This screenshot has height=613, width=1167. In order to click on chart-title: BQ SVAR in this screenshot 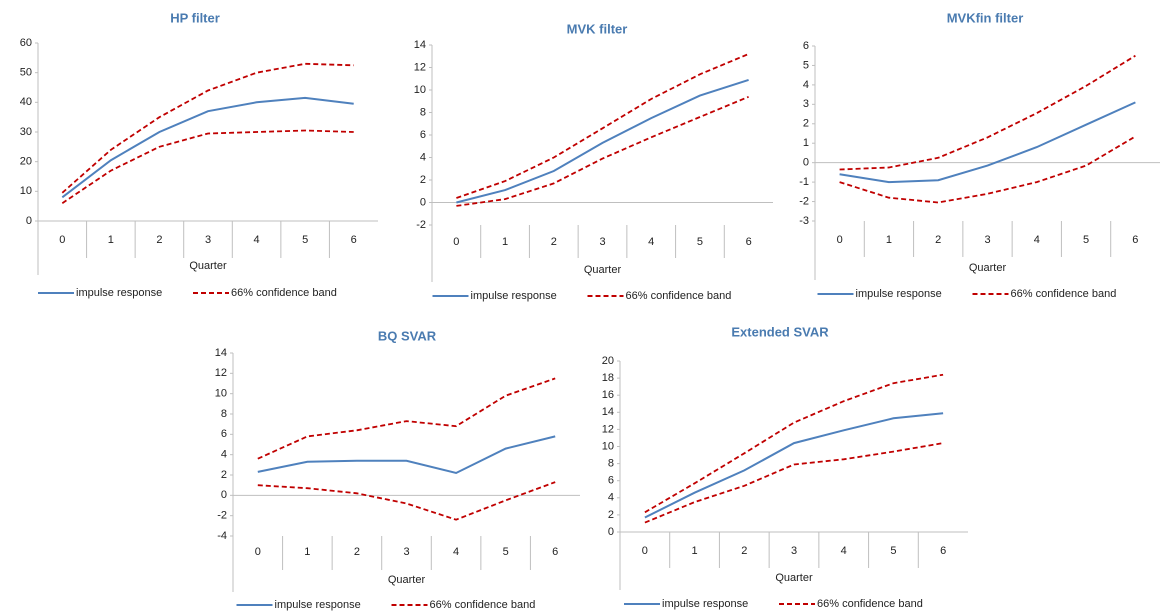, I will do `click(407, 335)`.